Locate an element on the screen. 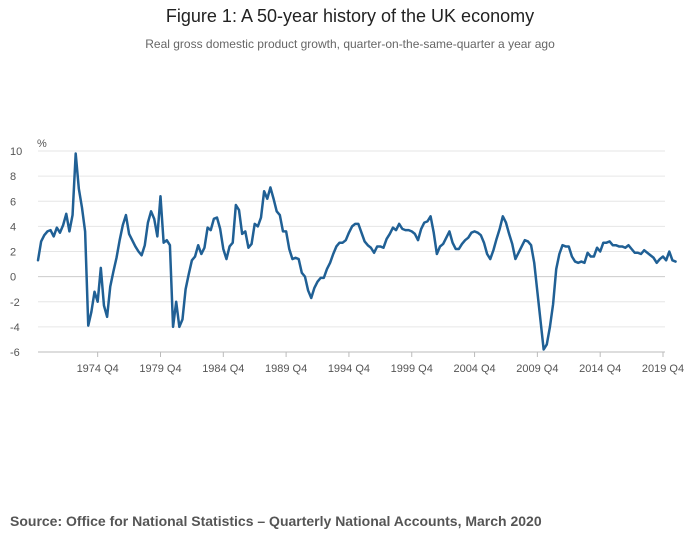  y-tick-label: 4 is located at coordinates (13, 227).